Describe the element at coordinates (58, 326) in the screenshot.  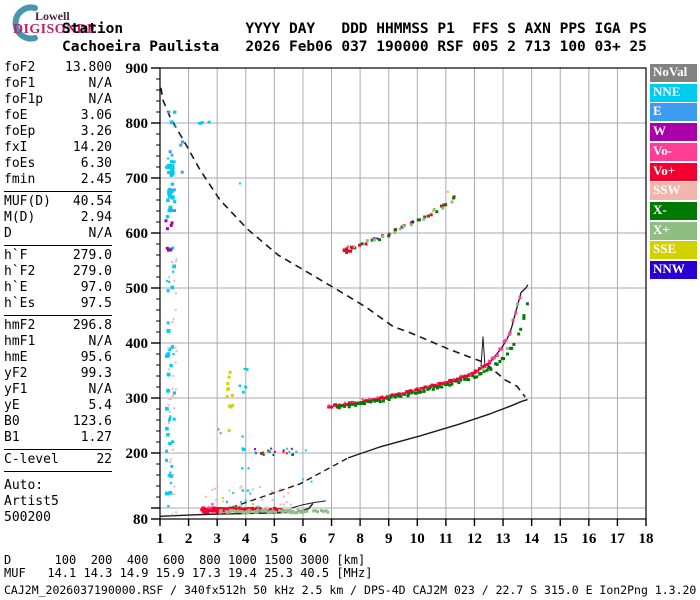
I see `param-row: hmF2 296.8` at that location.